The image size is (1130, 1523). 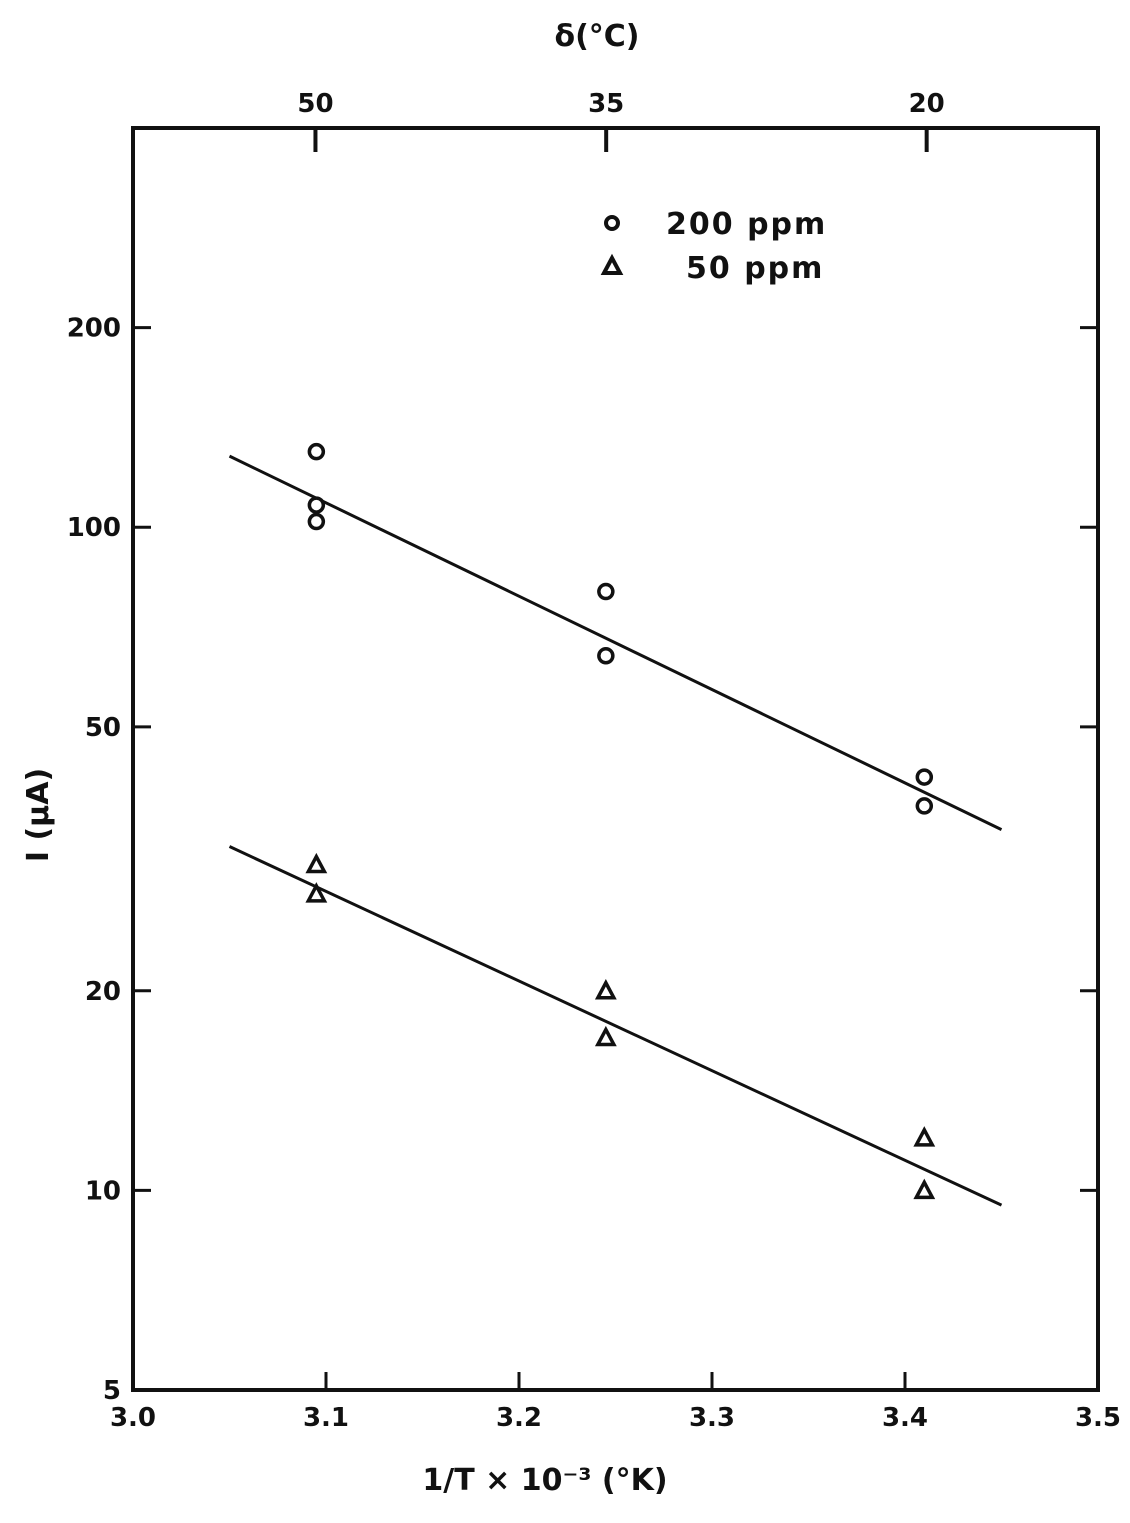 What do you see at coordinates (606, 104) in the screenshot?
I see `top-tick-label: 35` at bounding box center [606, 104].